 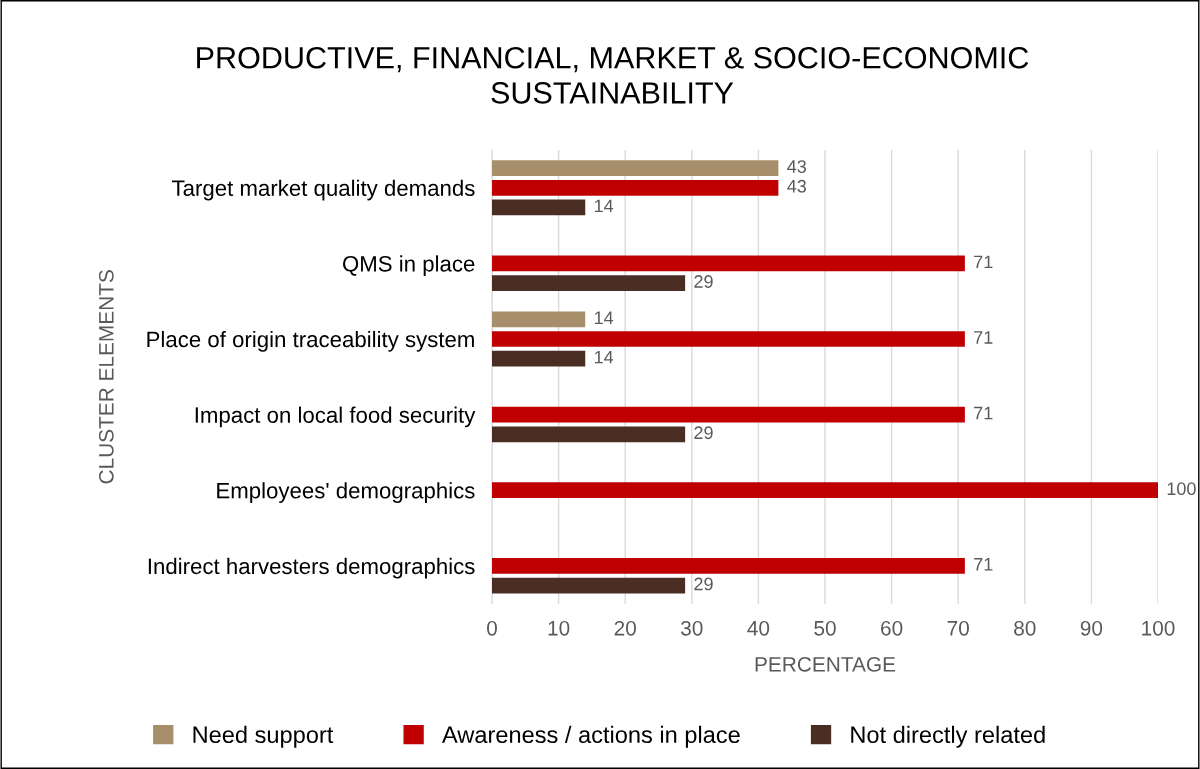 What do you see at coordinates (106, 377) in the screenshot?
I see `y-axis-title: CLUSTER ELEMENTS` at bounding box center [106, 377].